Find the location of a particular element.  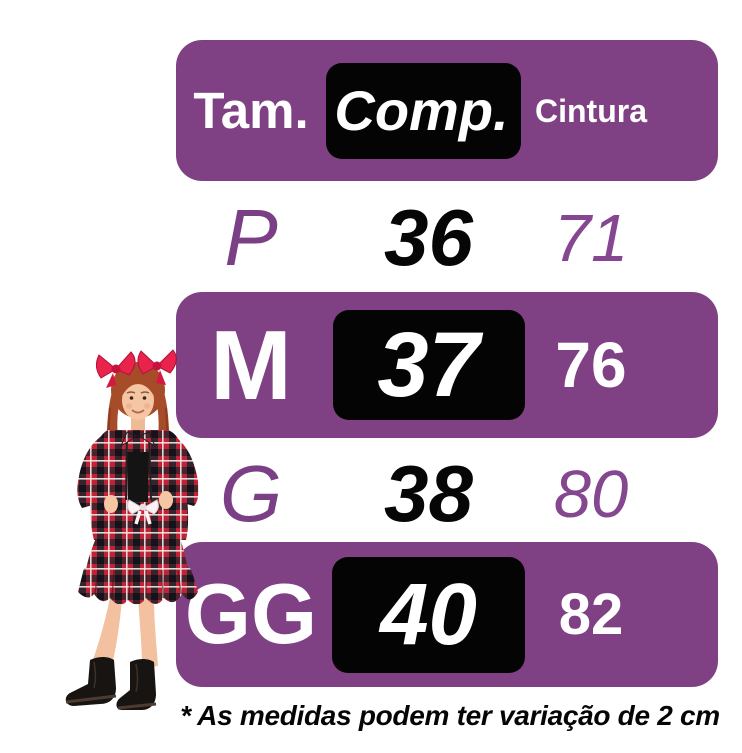

header-comp-label: Comp. is located at coordinates (421, 110).